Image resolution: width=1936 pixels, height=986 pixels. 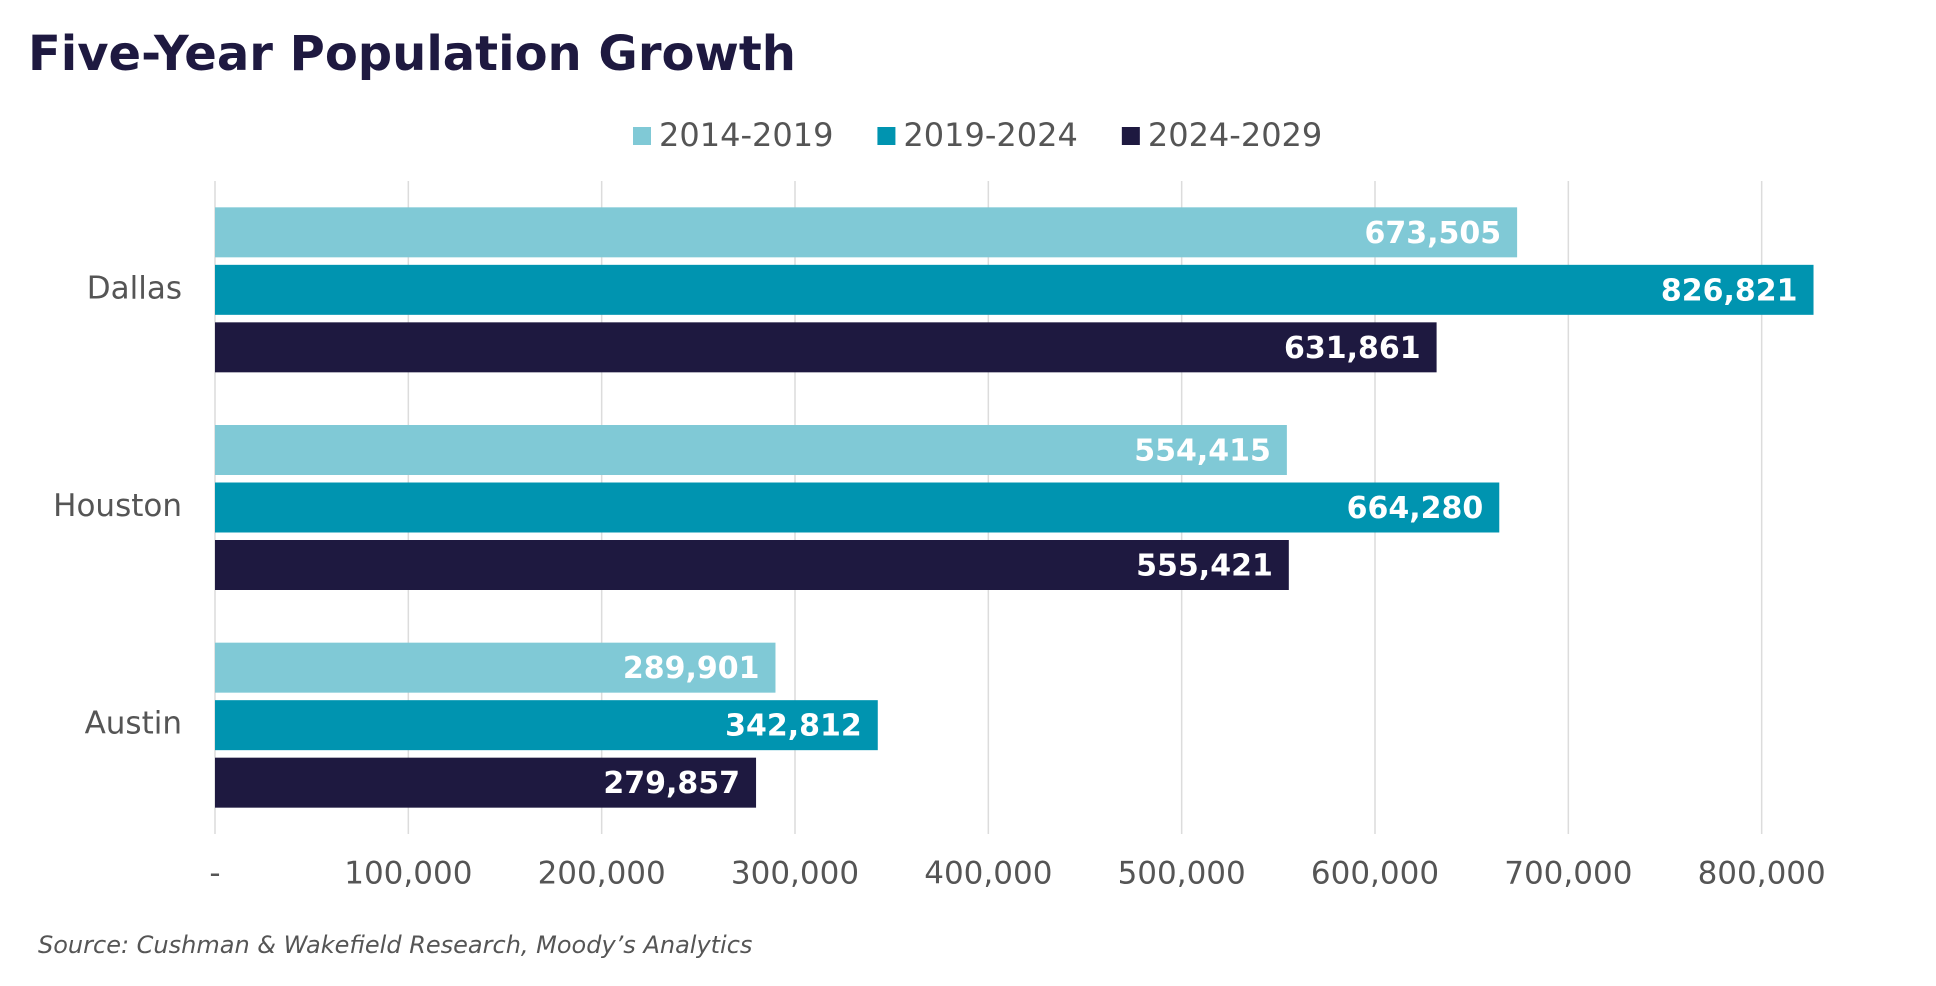 I want to click on x-tick-label: 800,000, so click(x=1762, y=874).